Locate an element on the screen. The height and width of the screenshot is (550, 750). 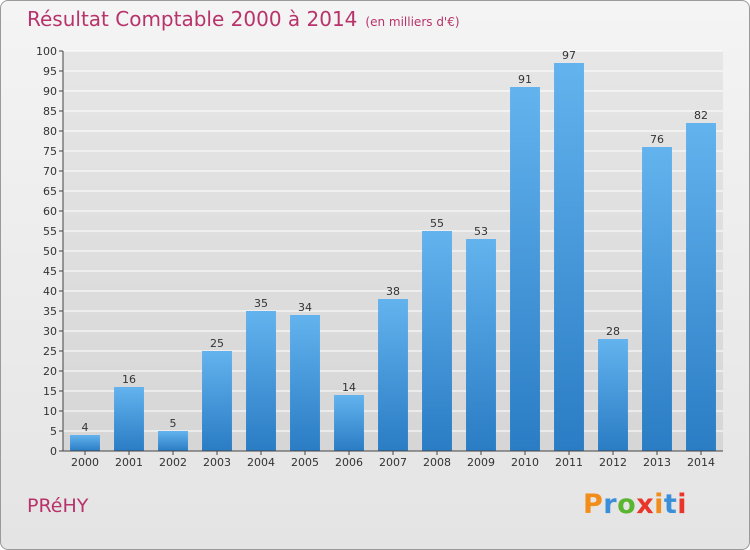
x-tick-label: 2002 is located at coordinates (173, 462).